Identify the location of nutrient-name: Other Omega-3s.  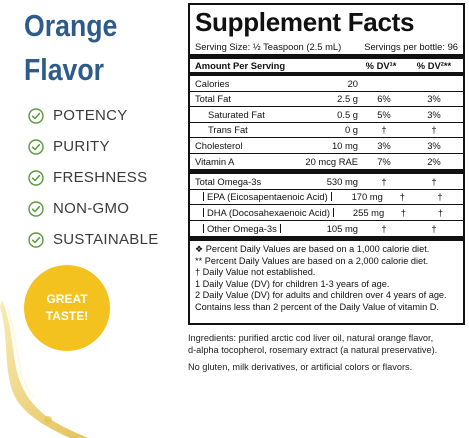
(242, 228).